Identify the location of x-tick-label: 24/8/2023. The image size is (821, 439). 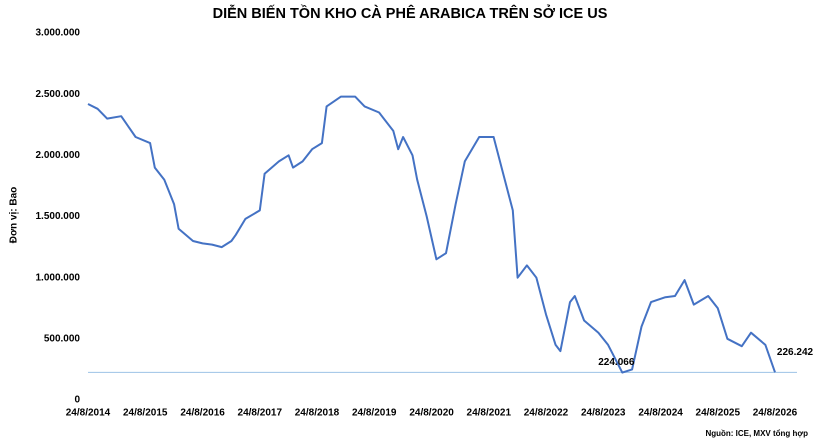
(603, 413).